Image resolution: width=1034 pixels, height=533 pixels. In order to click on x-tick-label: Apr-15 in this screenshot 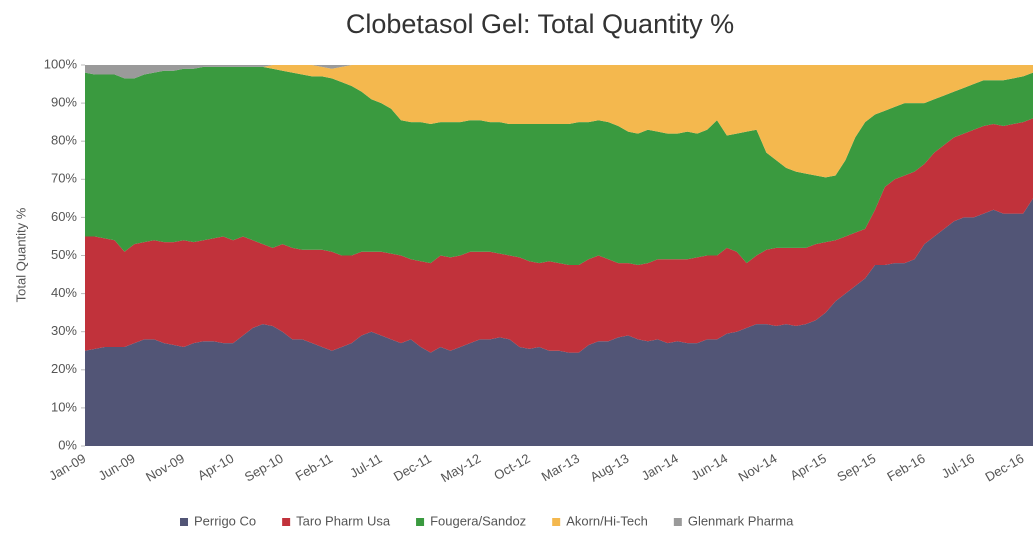, I will do `click(808, 467)`.